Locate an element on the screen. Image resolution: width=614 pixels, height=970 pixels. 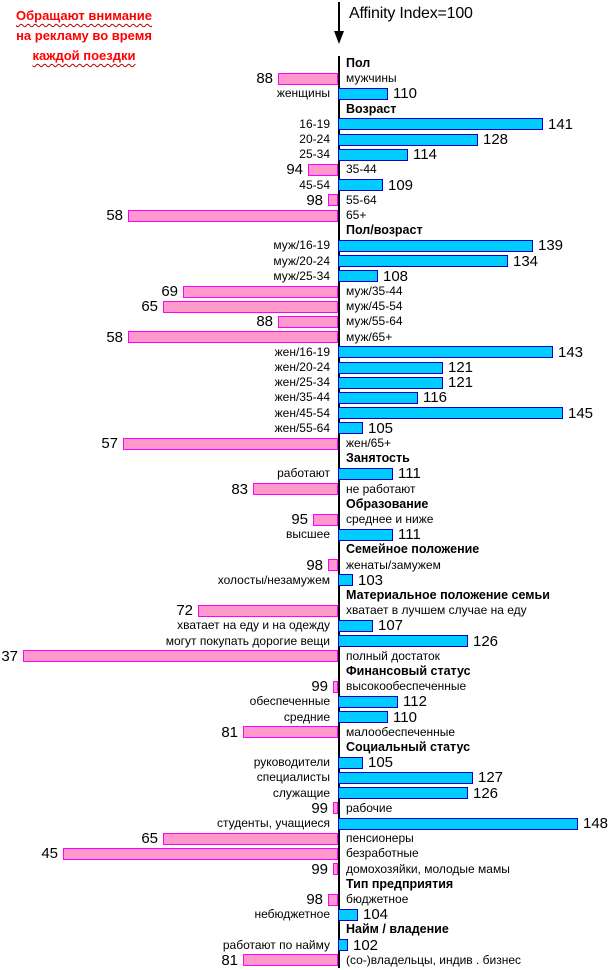
category-label: муж/65+ is located at coordinates (369, 336).